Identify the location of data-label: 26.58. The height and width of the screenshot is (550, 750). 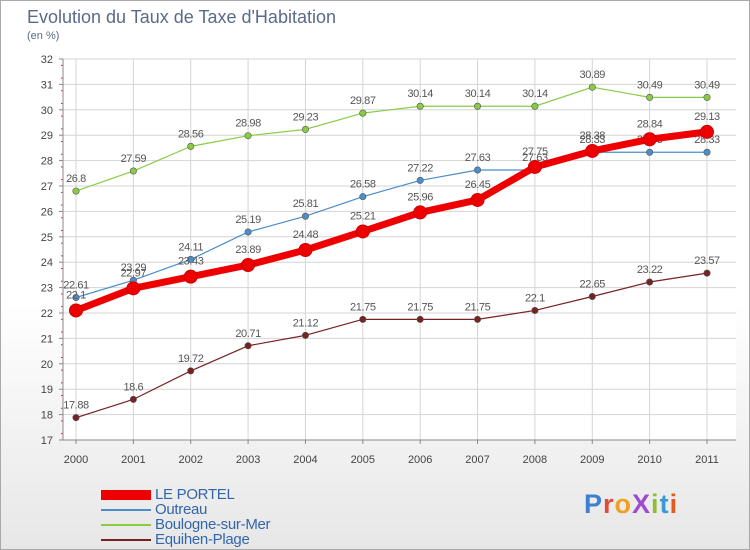
(363, 185).